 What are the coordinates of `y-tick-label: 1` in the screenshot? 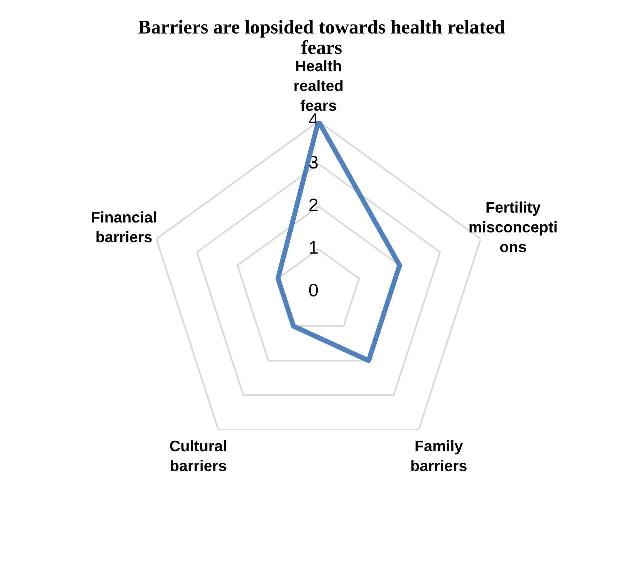 It's located at (314, 248).